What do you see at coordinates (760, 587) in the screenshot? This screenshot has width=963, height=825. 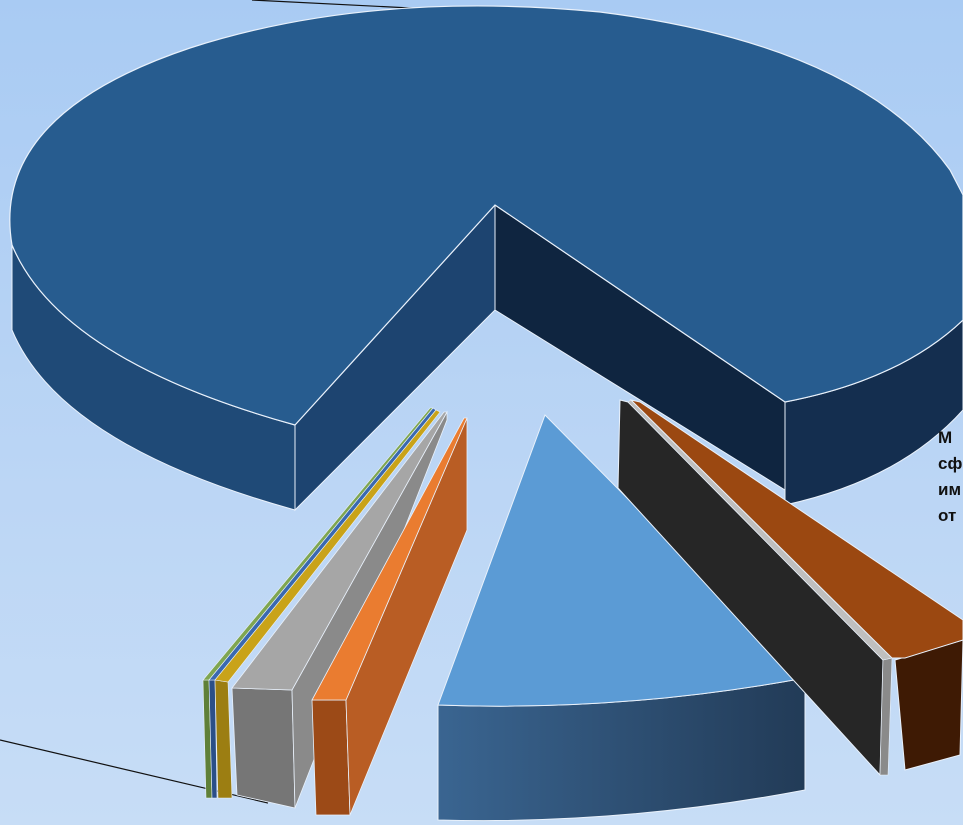 I see `pie-slice-silver` at bounding box center [760, 587].